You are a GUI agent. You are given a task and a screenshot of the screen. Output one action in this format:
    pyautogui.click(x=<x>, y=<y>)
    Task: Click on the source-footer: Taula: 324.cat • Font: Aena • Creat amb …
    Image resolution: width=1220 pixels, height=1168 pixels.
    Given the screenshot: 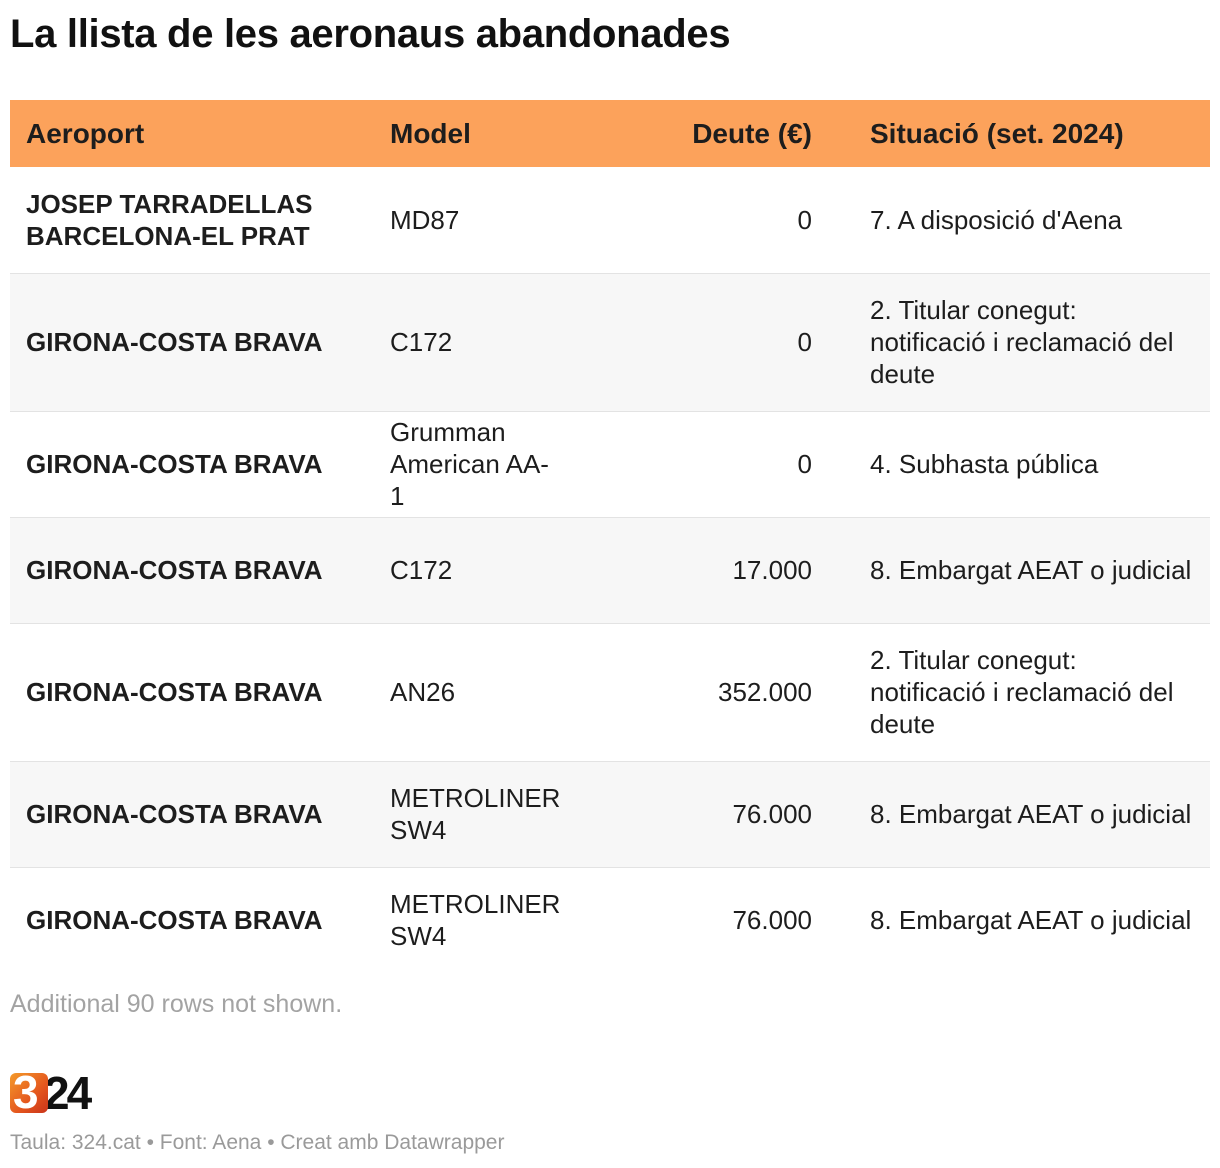 What is the action you would take?
    pyautogui.click(x=257, y=1142)
    